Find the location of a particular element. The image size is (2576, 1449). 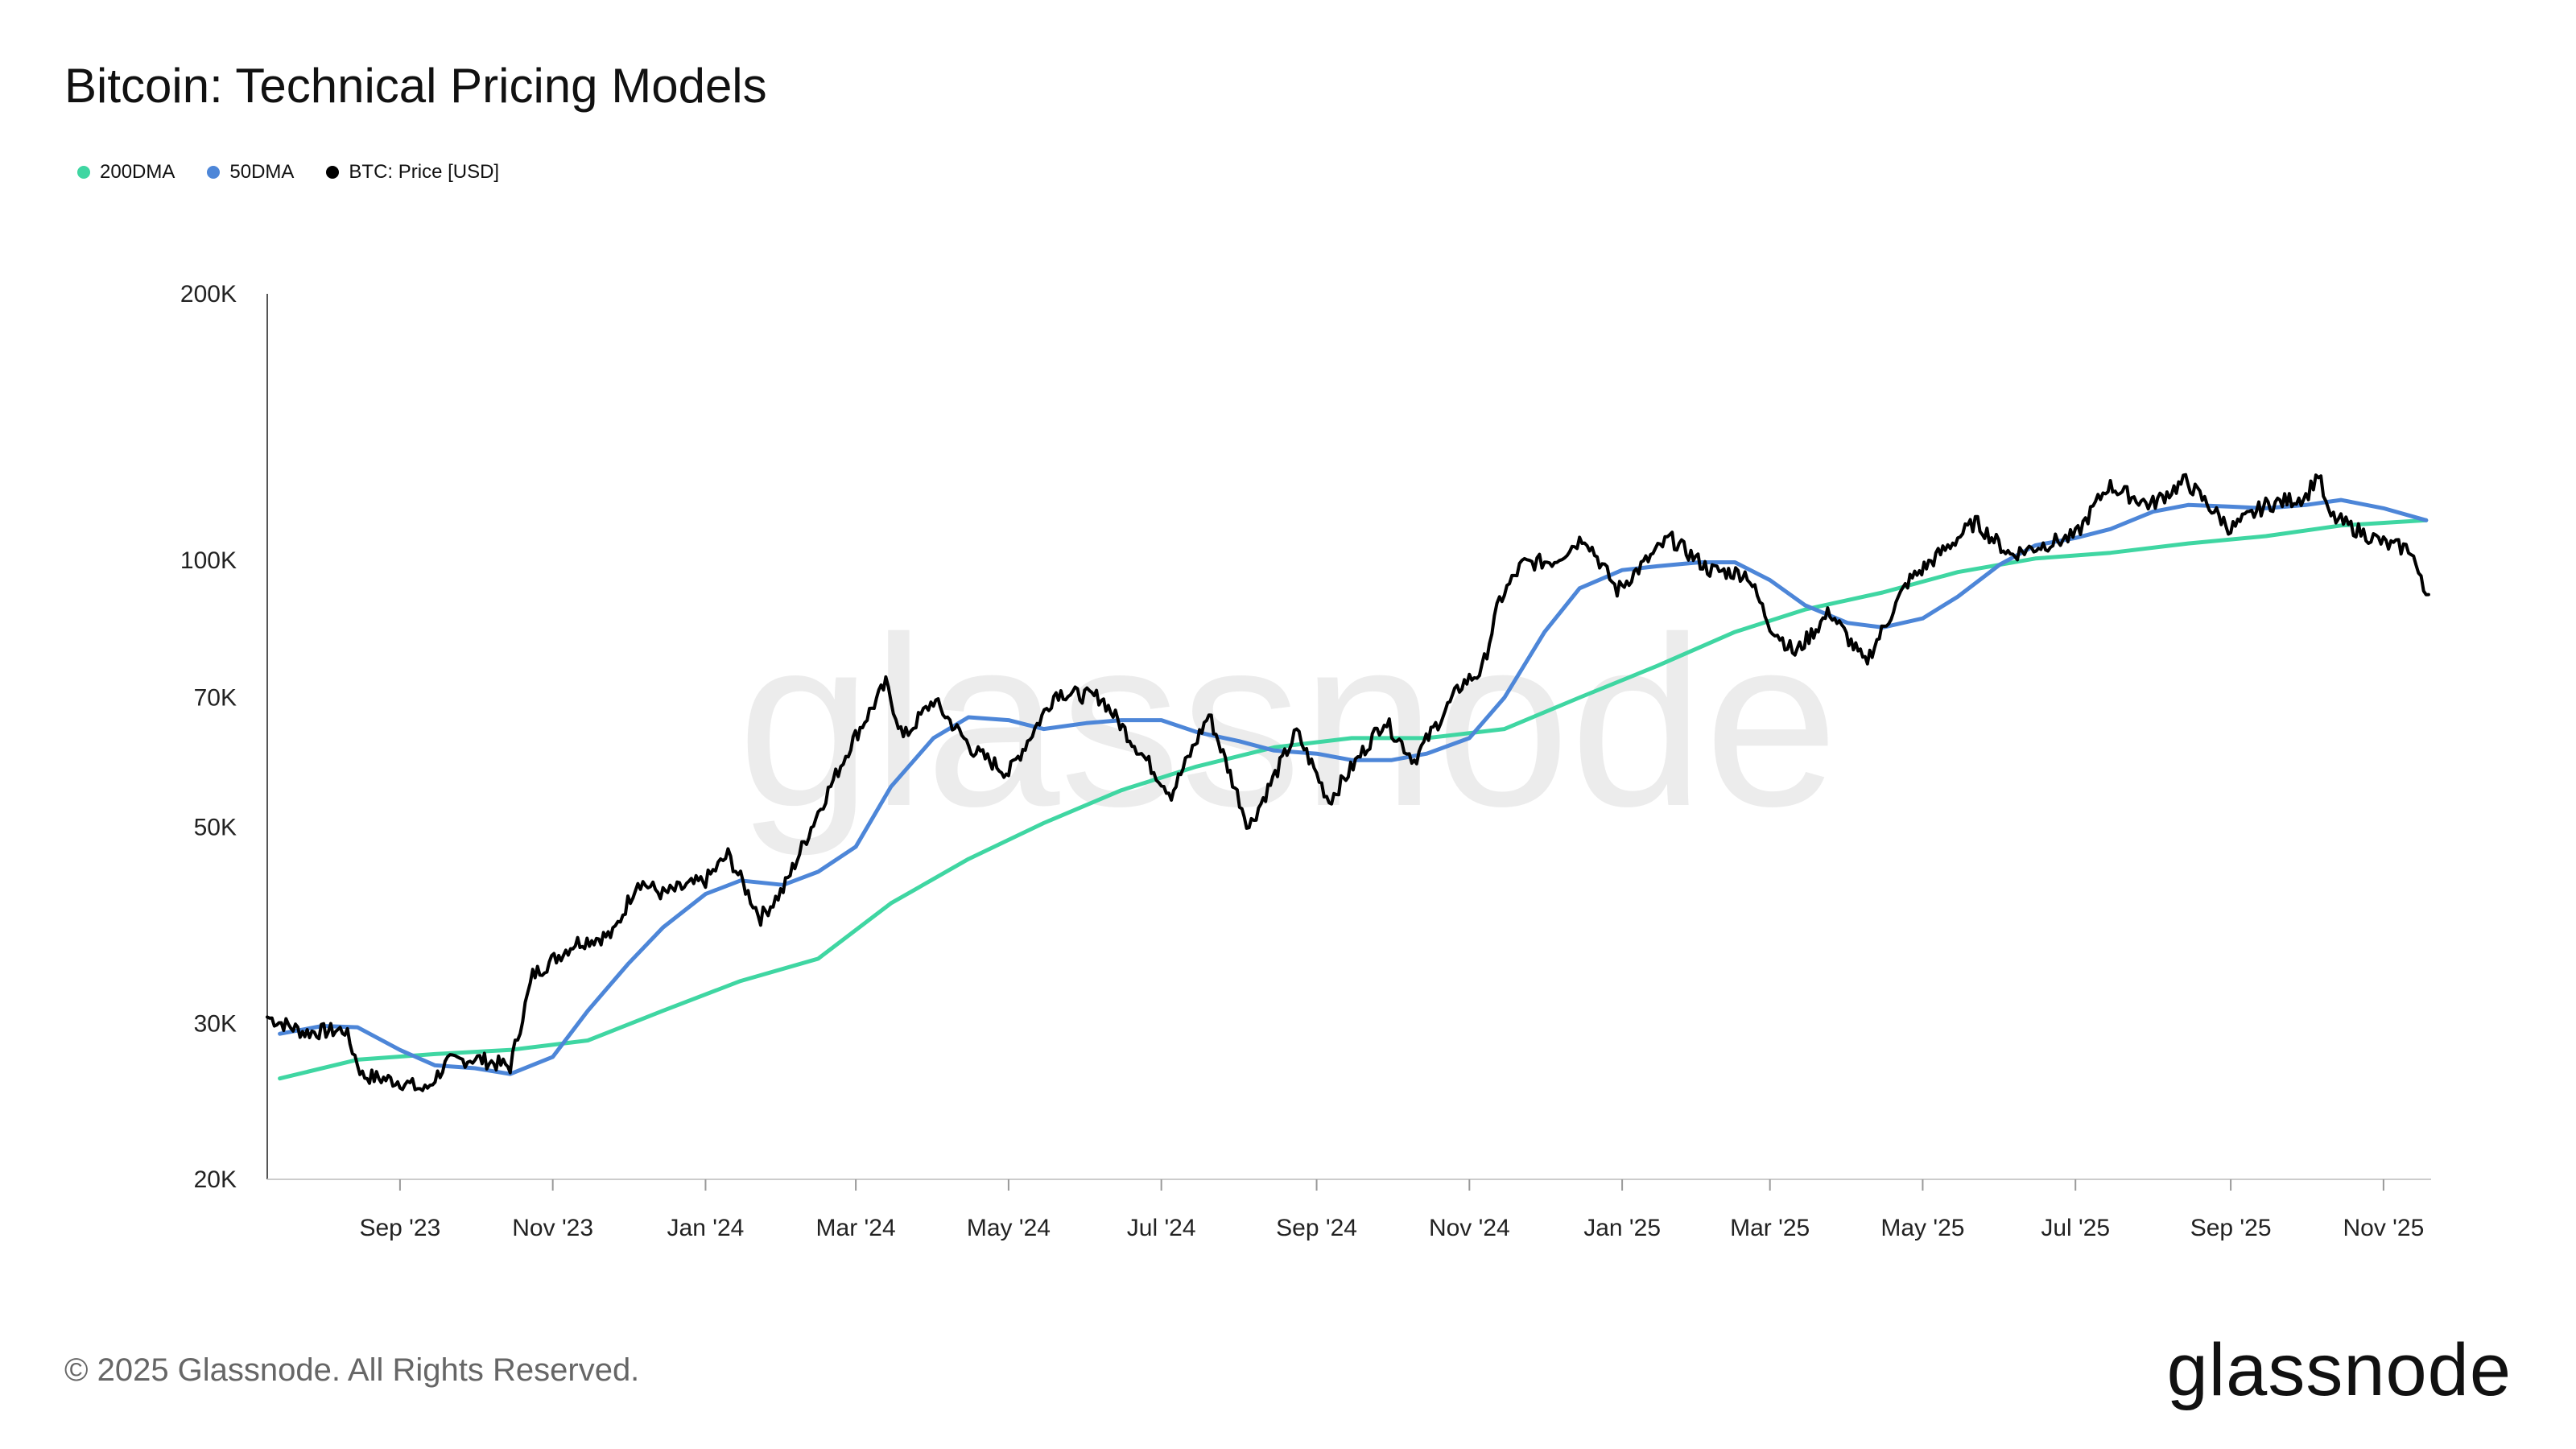

legend-item-btc-price: BTC: Price [USD] is located at coordinates (412, 172).